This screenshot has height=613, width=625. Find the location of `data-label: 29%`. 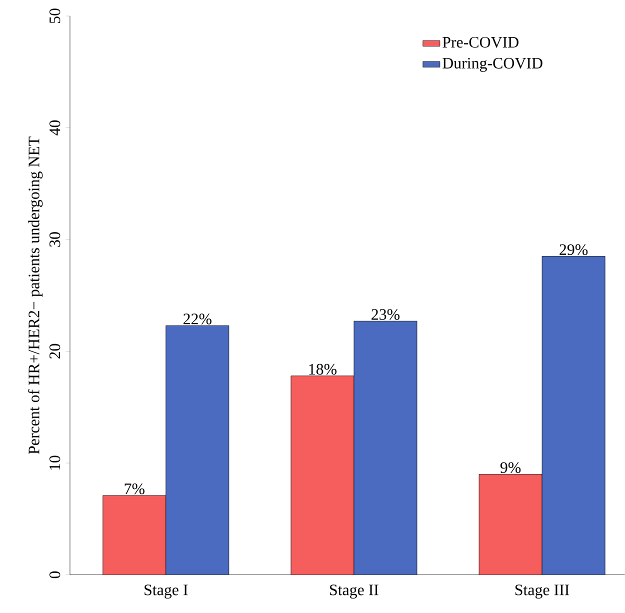

data-label: 29% is located at coordinates (574, 250).